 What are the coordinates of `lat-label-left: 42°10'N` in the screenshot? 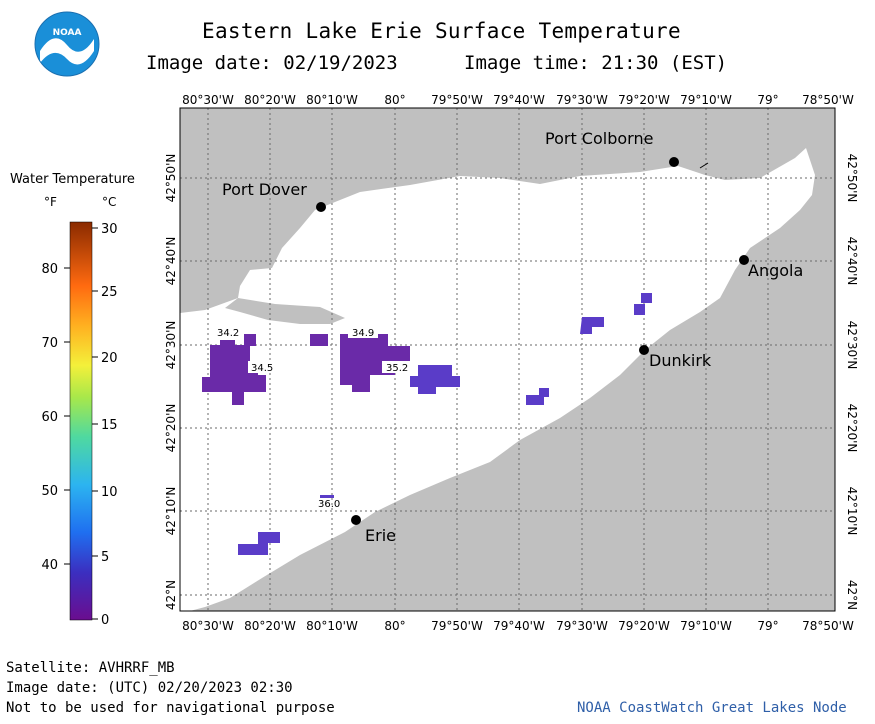 It's located at (171, 511).